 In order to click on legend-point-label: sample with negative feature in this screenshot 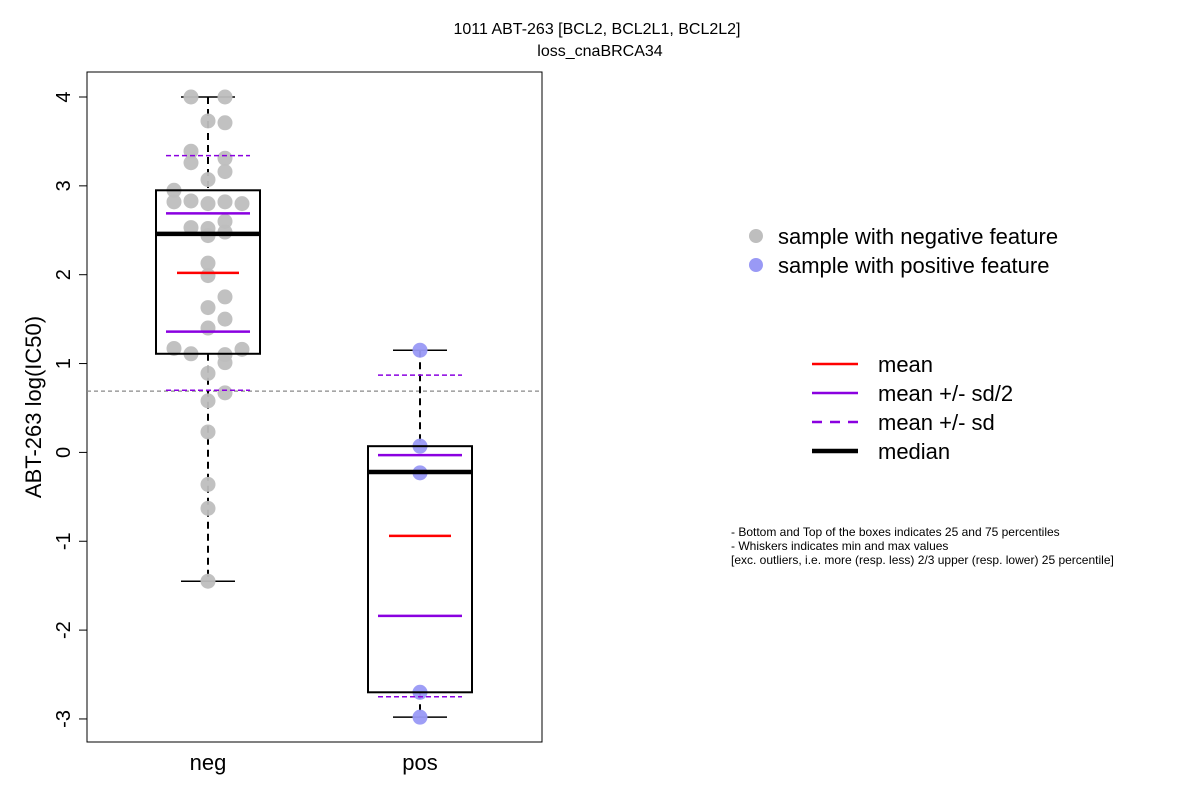, I will do `click(918, 236)`.